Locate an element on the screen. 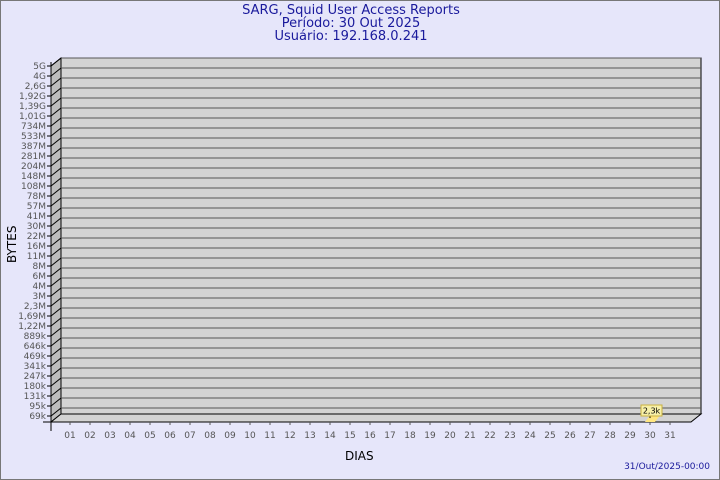 This screenshot has width=720, height=480. y-tick-label: 533M is located at coordinates (33, 137).